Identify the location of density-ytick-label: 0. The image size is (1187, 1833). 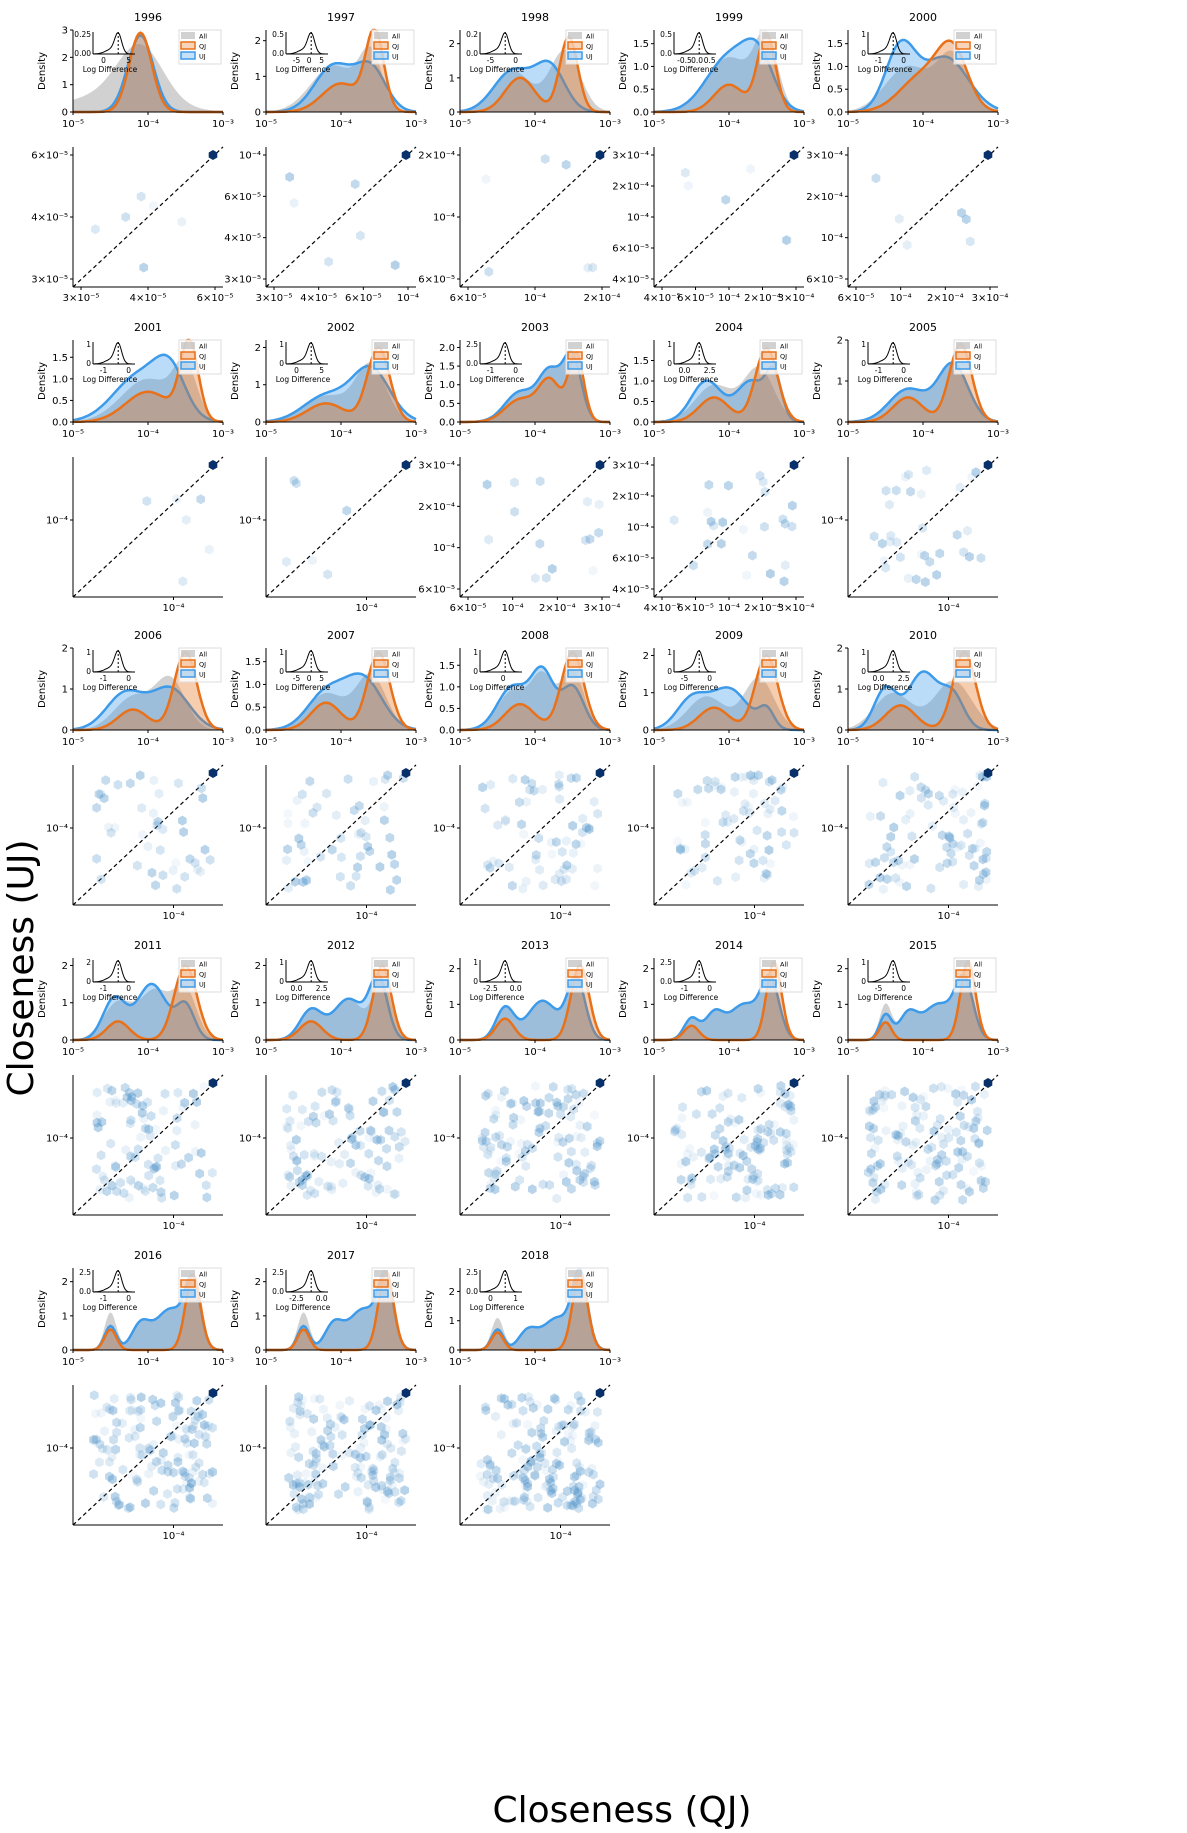
(258, 1041).